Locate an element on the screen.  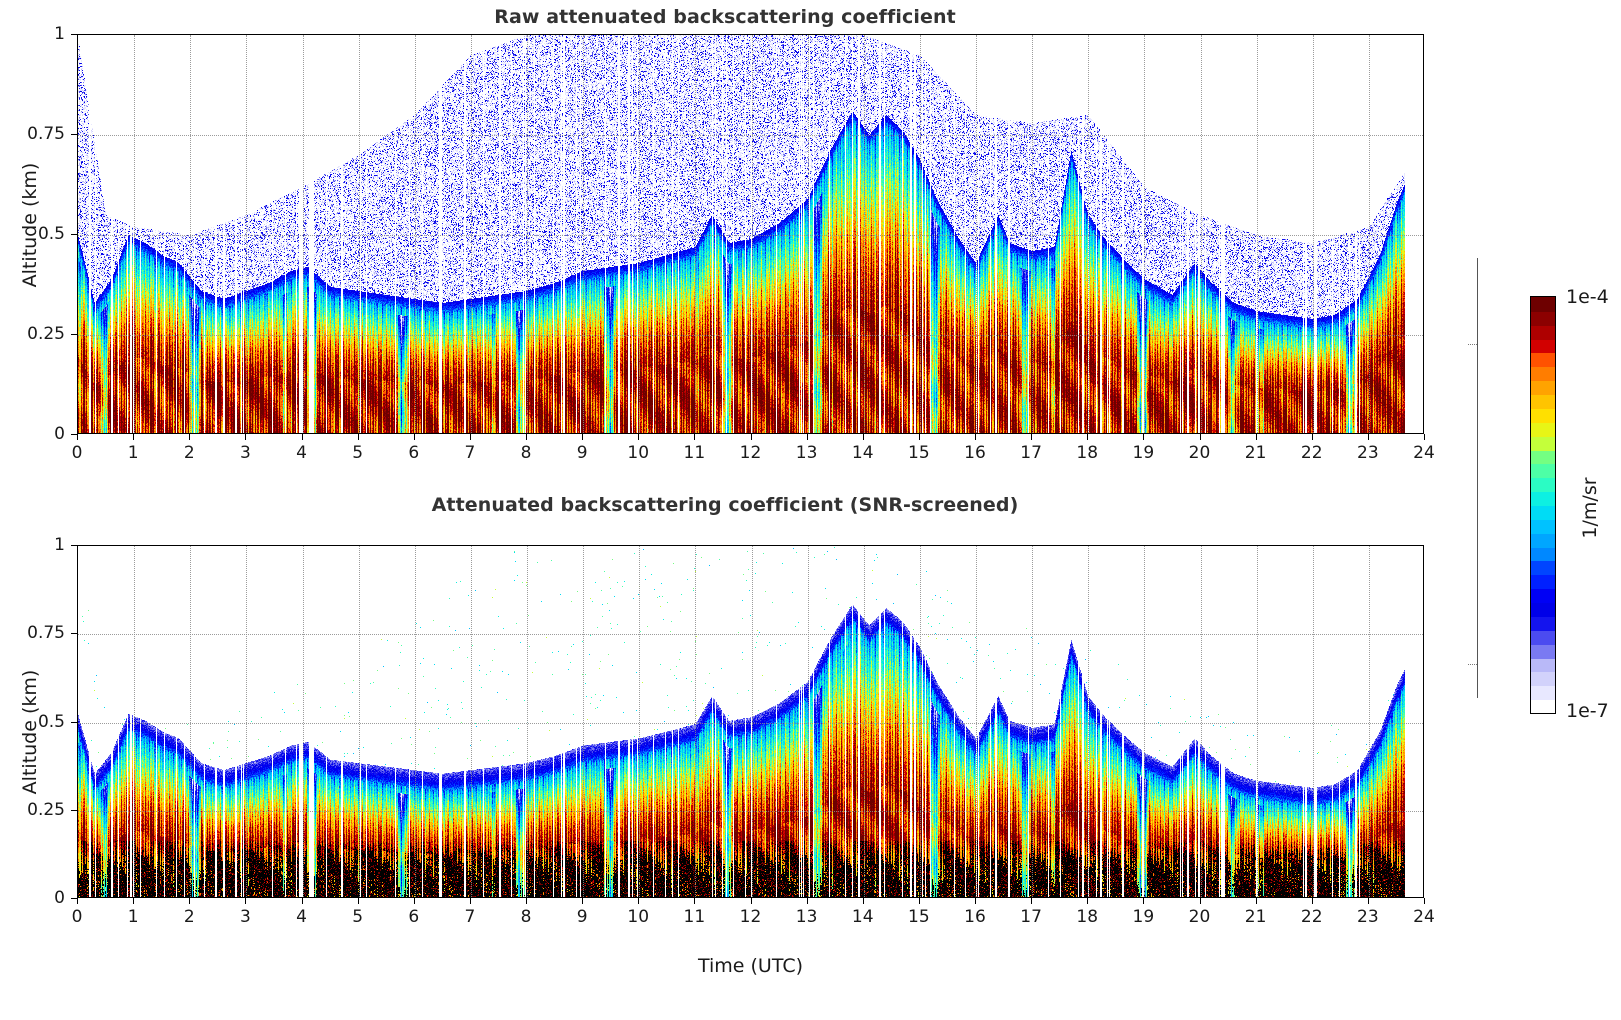
x-tick-label: 21 is located at coordinates (1255, 917).